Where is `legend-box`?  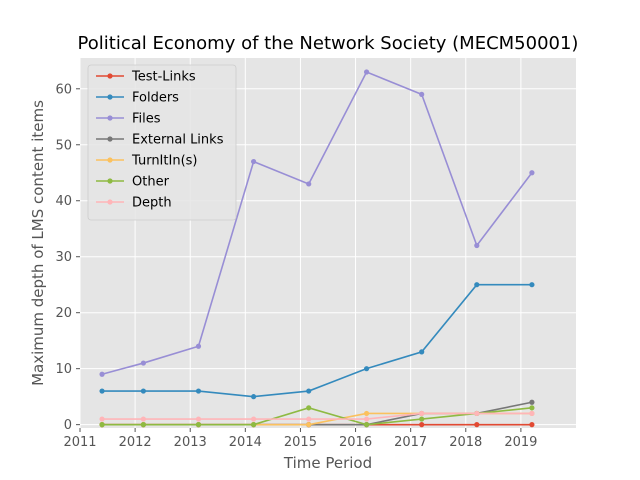 legend-box is located at coordinates (162, 142).